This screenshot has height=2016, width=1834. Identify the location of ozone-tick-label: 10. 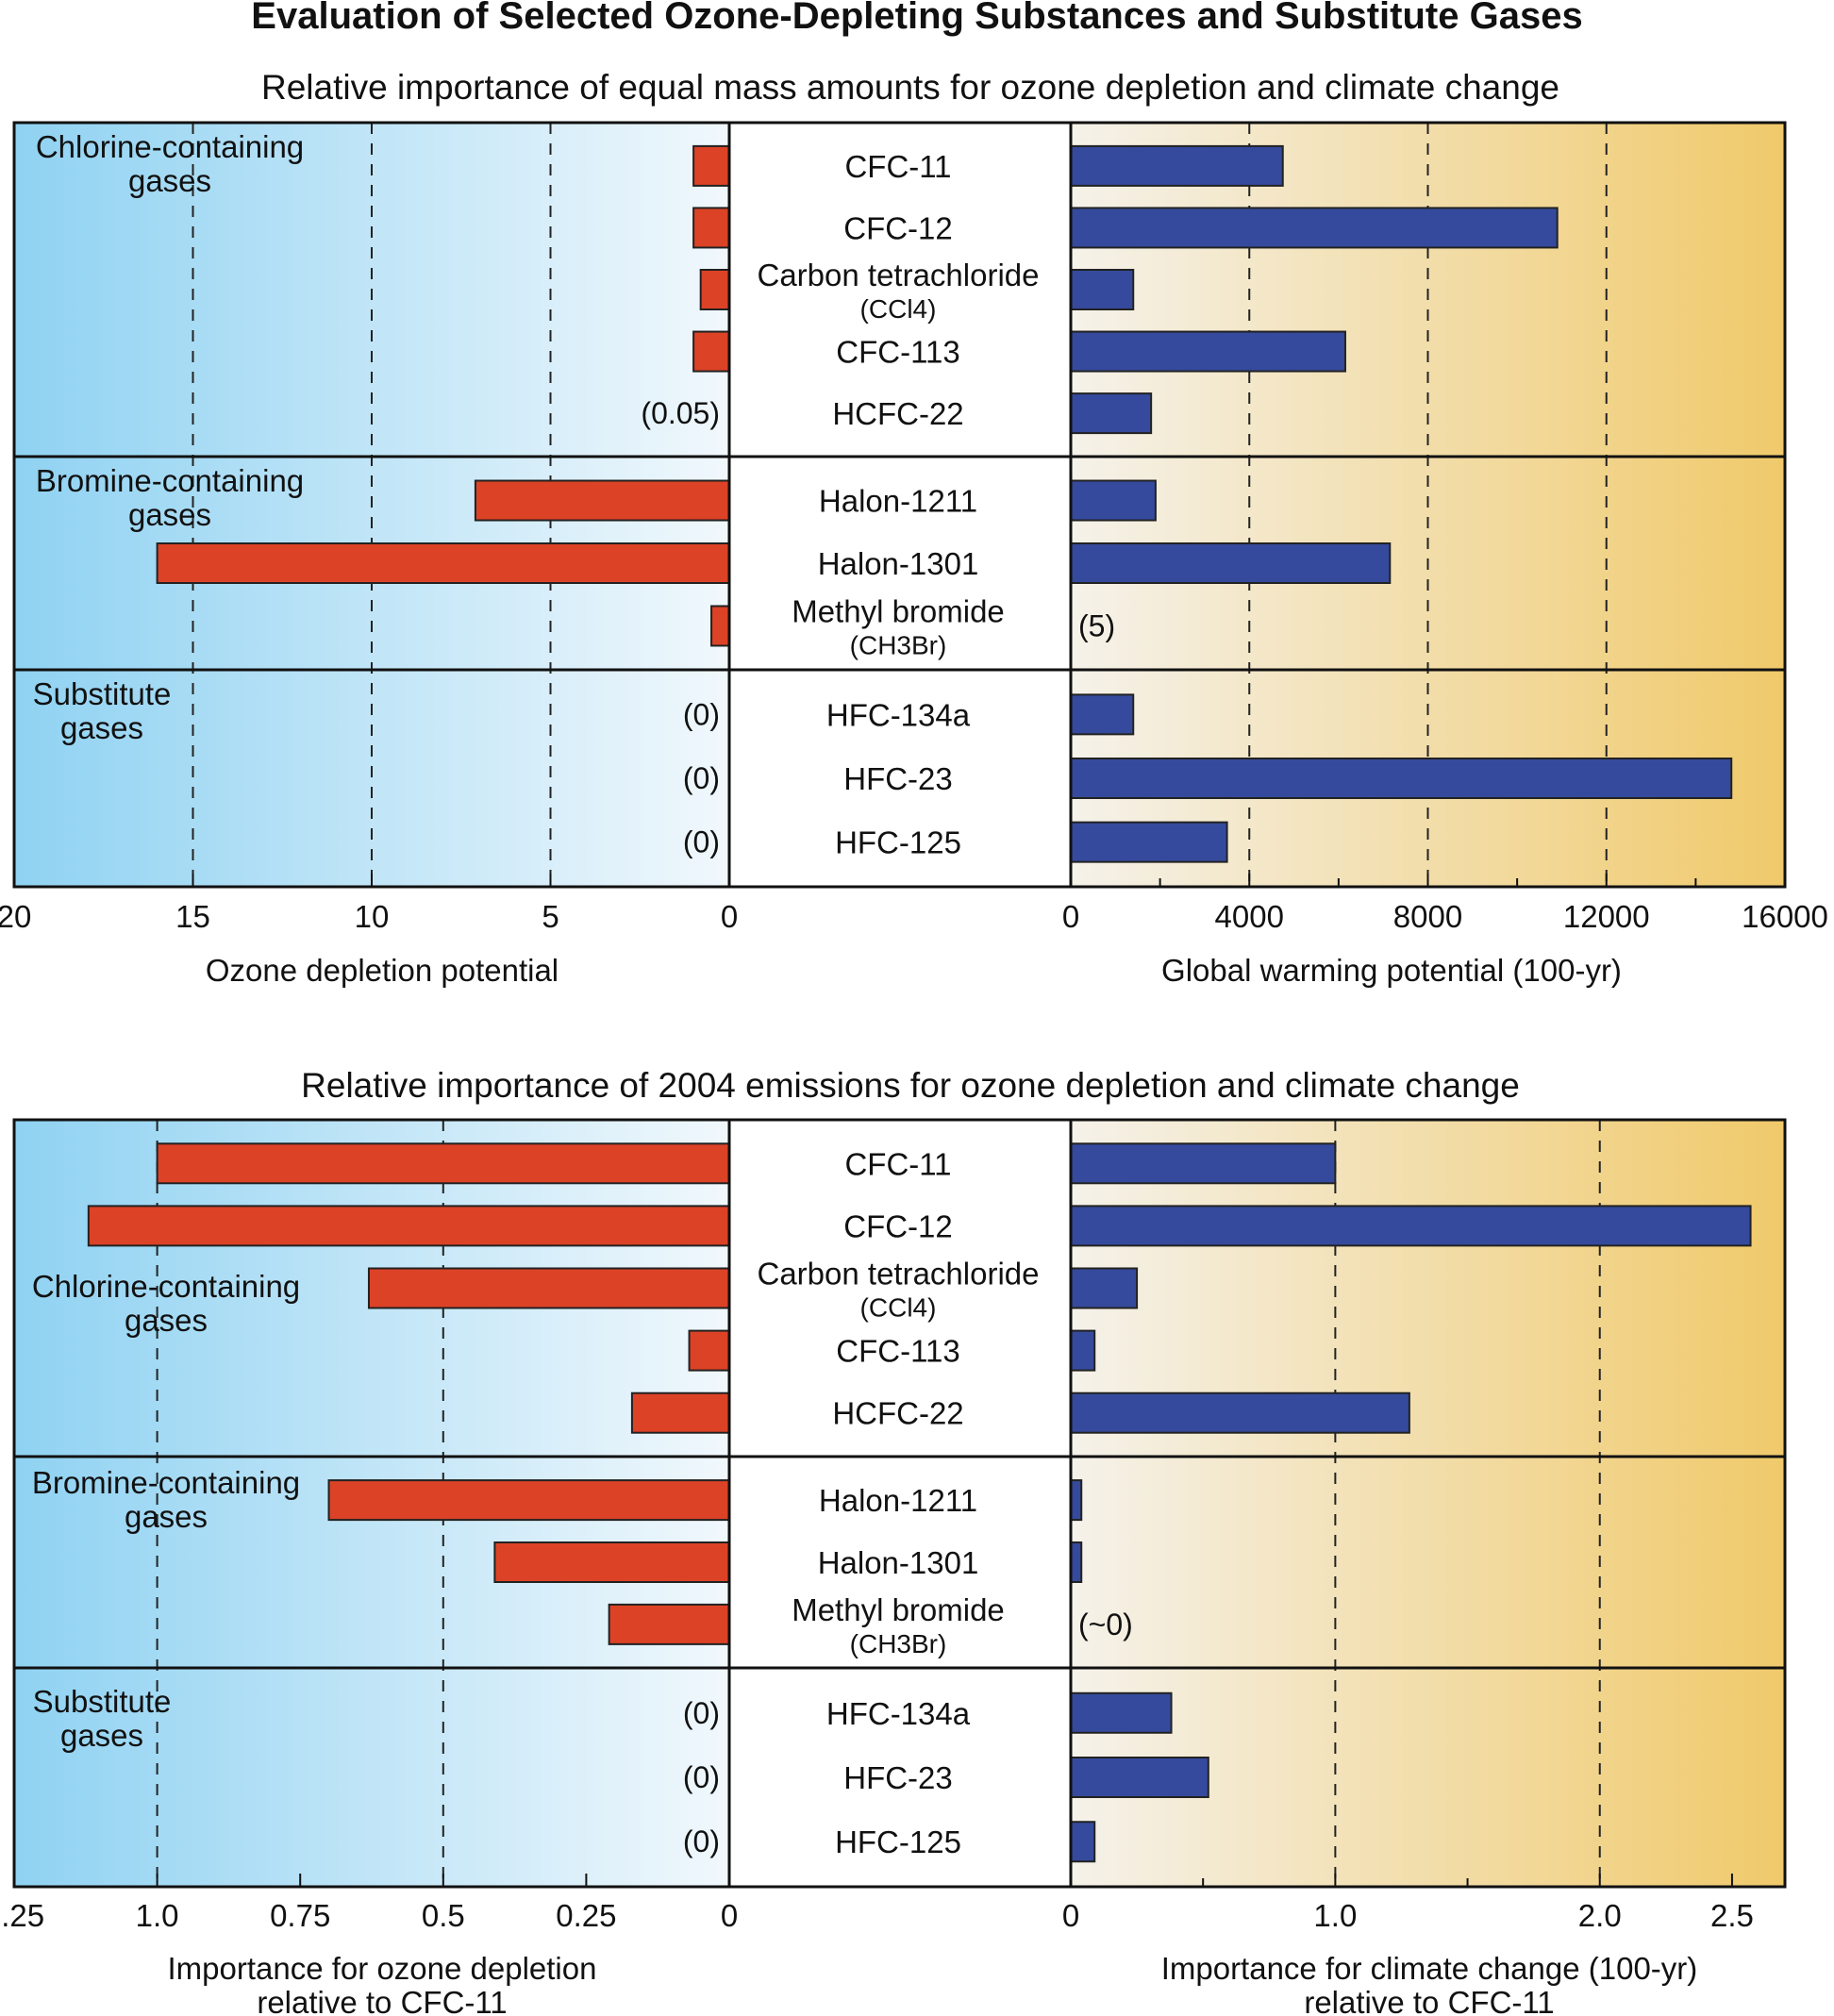
(372, 916).